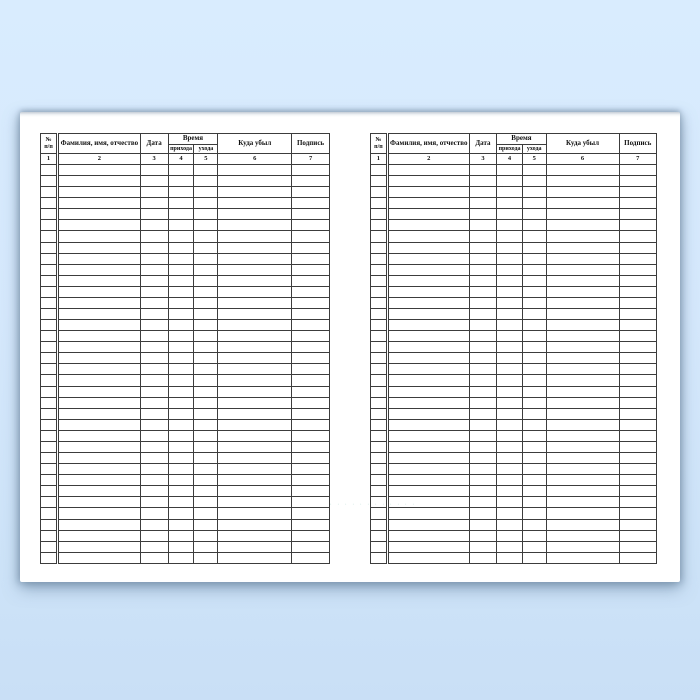 The height and width of the screenshot is (700, 700). Describe the element at coordinates (582, 159) in the screenshot. I see `column-number-cell: 6` at that location.